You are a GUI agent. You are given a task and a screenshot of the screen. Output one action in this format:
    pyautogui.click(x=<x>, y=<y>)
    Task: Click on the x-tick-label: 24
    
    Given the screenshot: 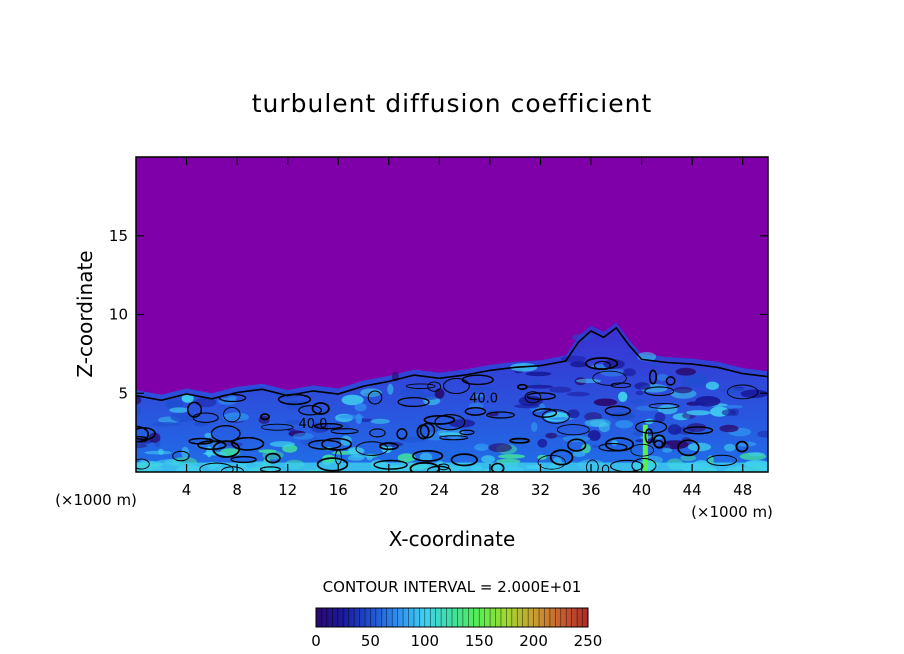 What is the action you would take?
    pyautogui.click(x=439, y=490)
    